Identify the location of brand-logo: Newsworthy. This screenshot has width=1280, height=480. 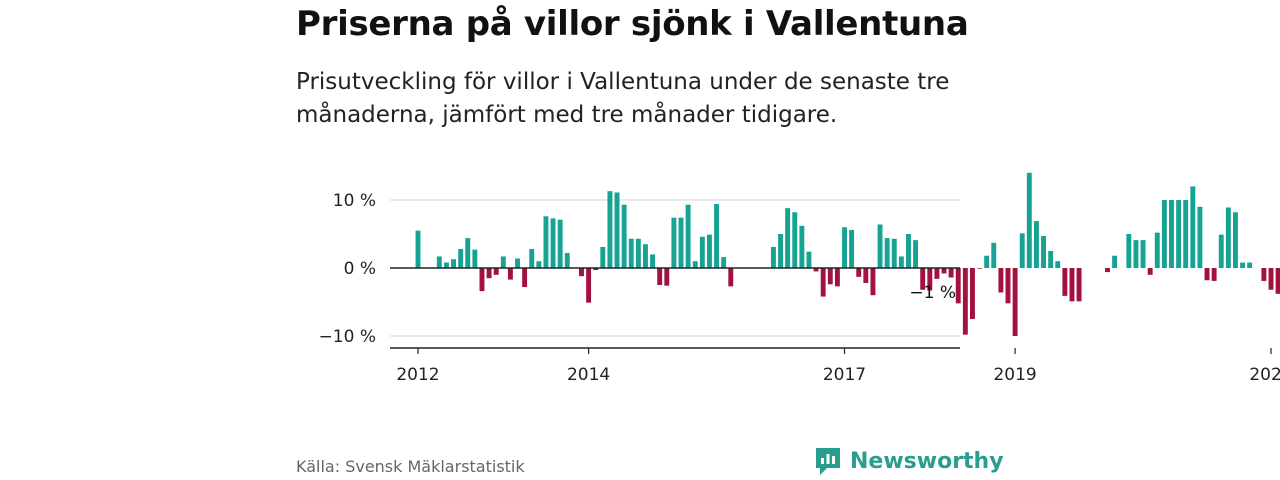
(909, 461).